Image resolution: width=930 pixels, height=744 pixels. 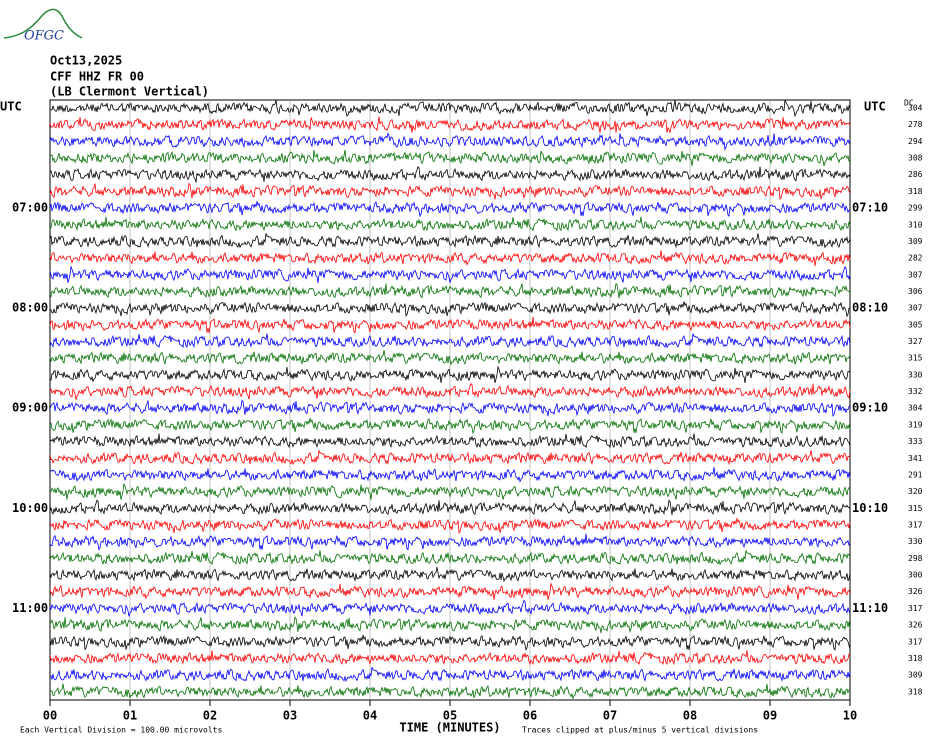 I want to click on dc-value: 306, so click(x=915, y=291).